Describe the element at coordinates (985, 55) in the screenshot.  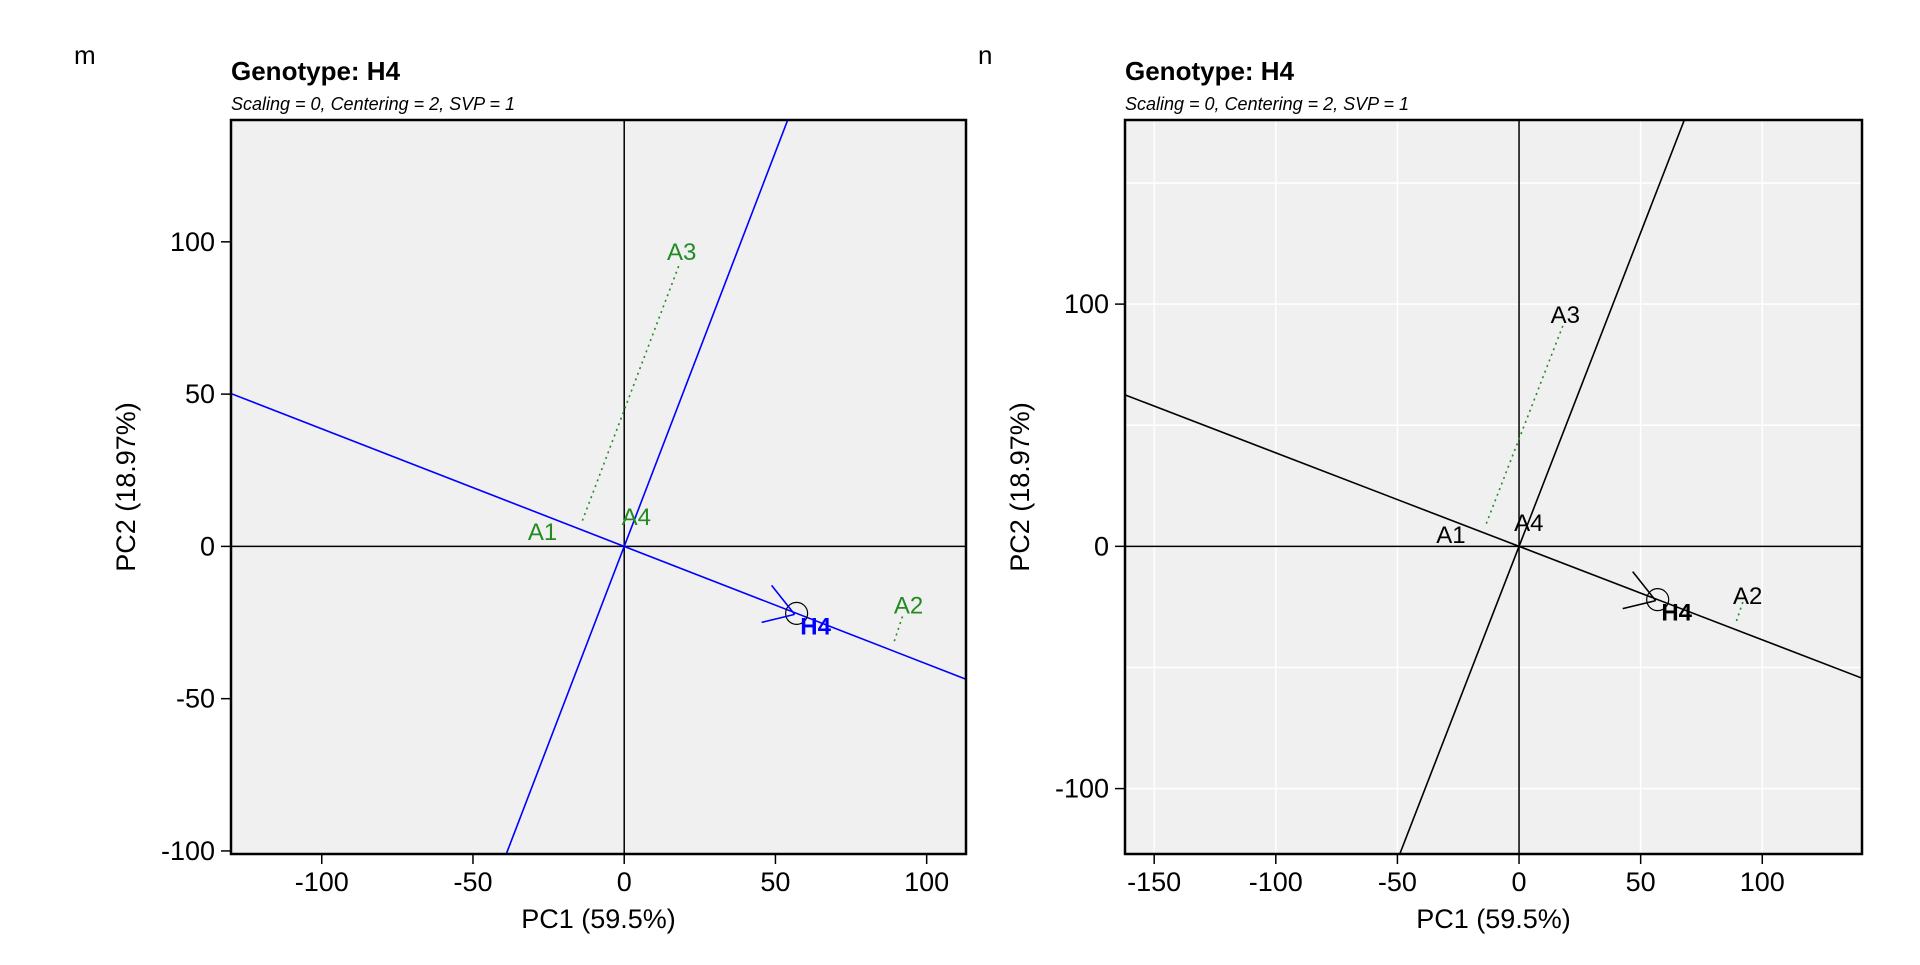
I see `panel-label: n` at that location.